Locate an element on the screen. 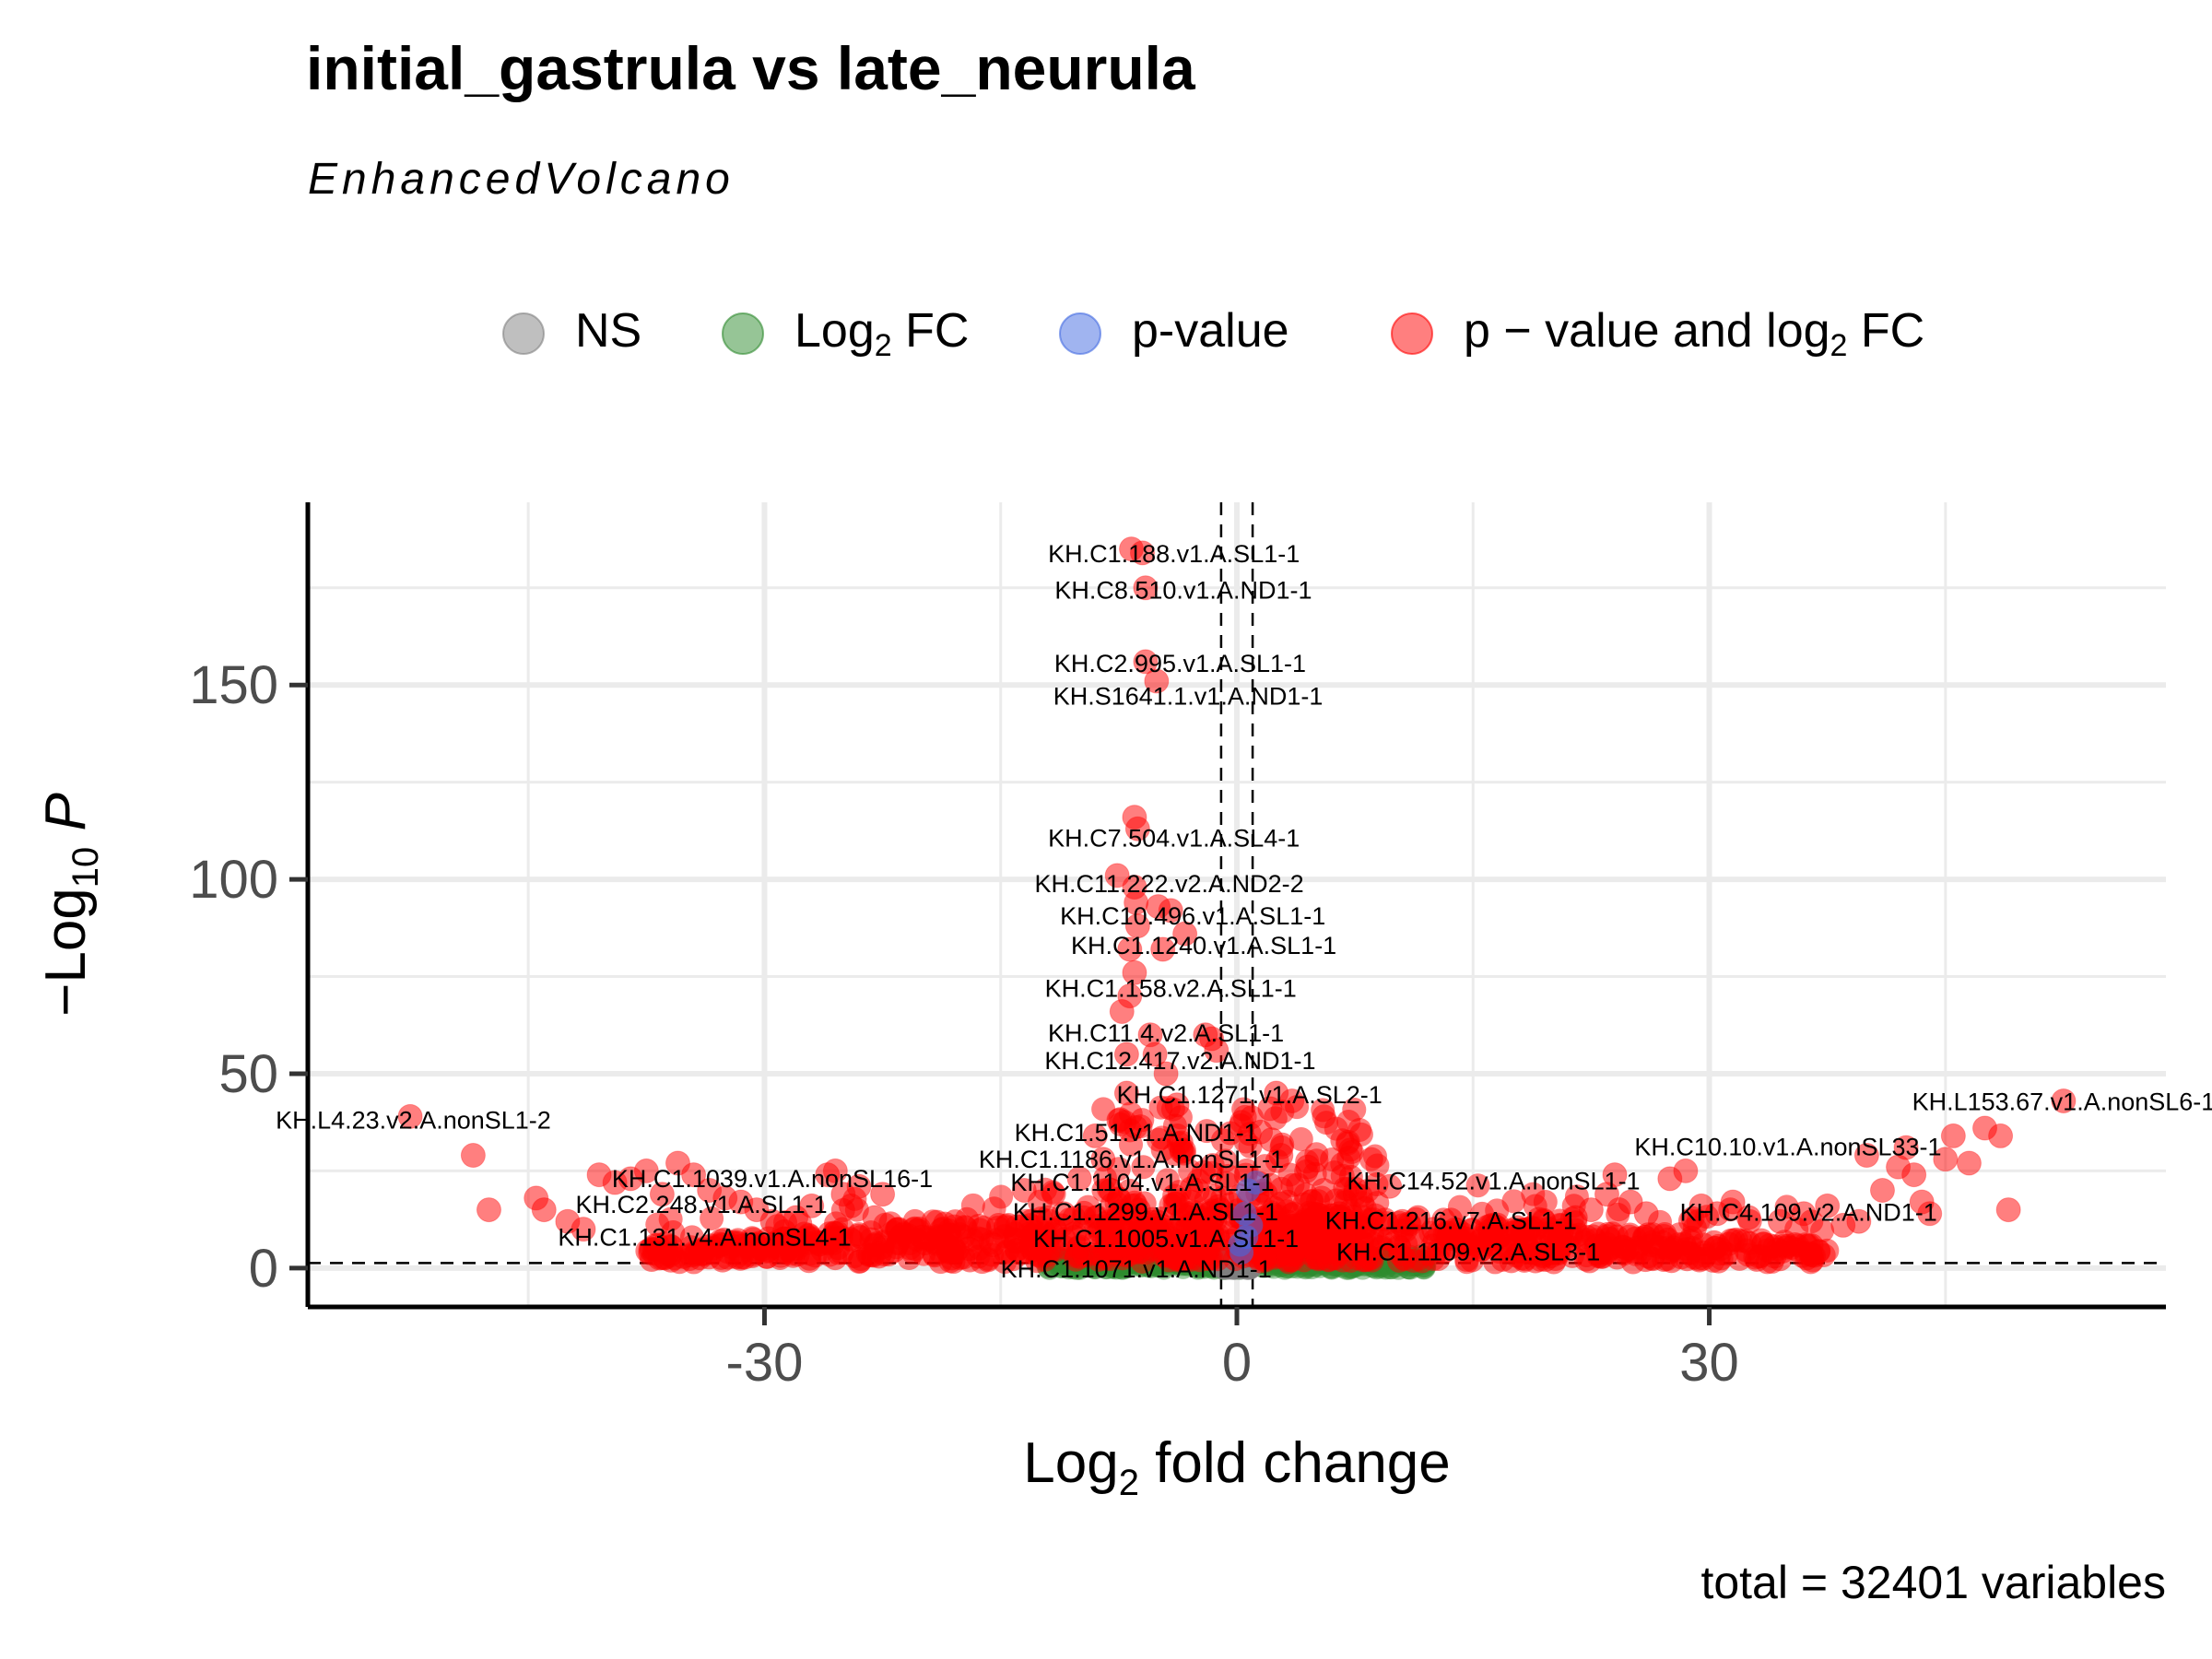 The image size is (2212, 1659). chart-caption: total = 32401 variables is located at coordinates (1933, 1582).